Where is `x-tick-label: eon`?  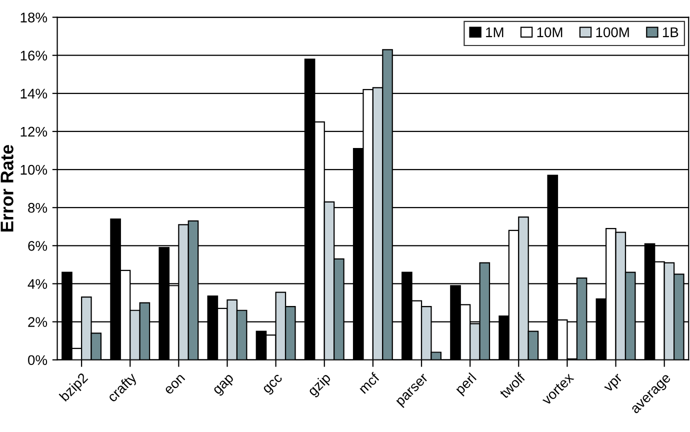
x-tick-label: eon is located at coordinates (175, 384).